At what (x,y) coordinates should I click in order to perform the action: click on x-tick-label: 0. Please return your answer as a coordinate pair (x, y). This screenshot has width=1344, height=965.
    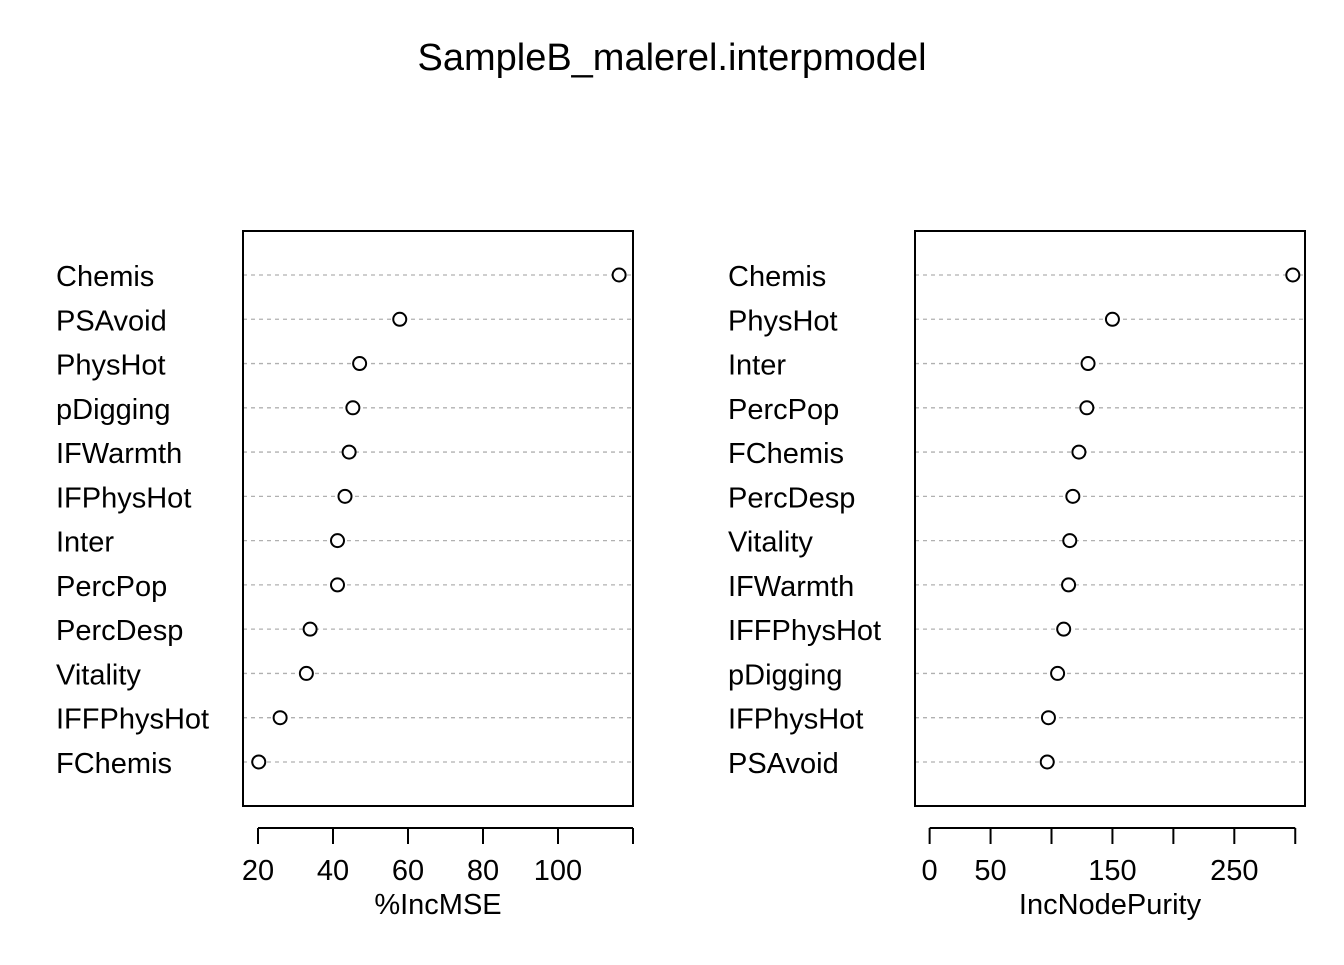
    Looking at the image, I should click on (930, 871).